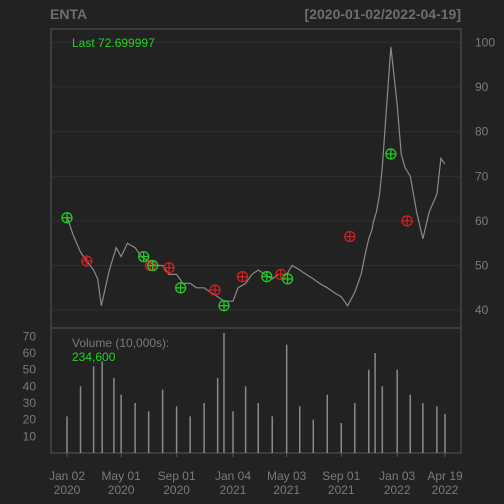  What do you see at coordinates (233, 476) in the screenshot?
I see `x-tick-label: Jan 04` at bounding box center [233, 476].